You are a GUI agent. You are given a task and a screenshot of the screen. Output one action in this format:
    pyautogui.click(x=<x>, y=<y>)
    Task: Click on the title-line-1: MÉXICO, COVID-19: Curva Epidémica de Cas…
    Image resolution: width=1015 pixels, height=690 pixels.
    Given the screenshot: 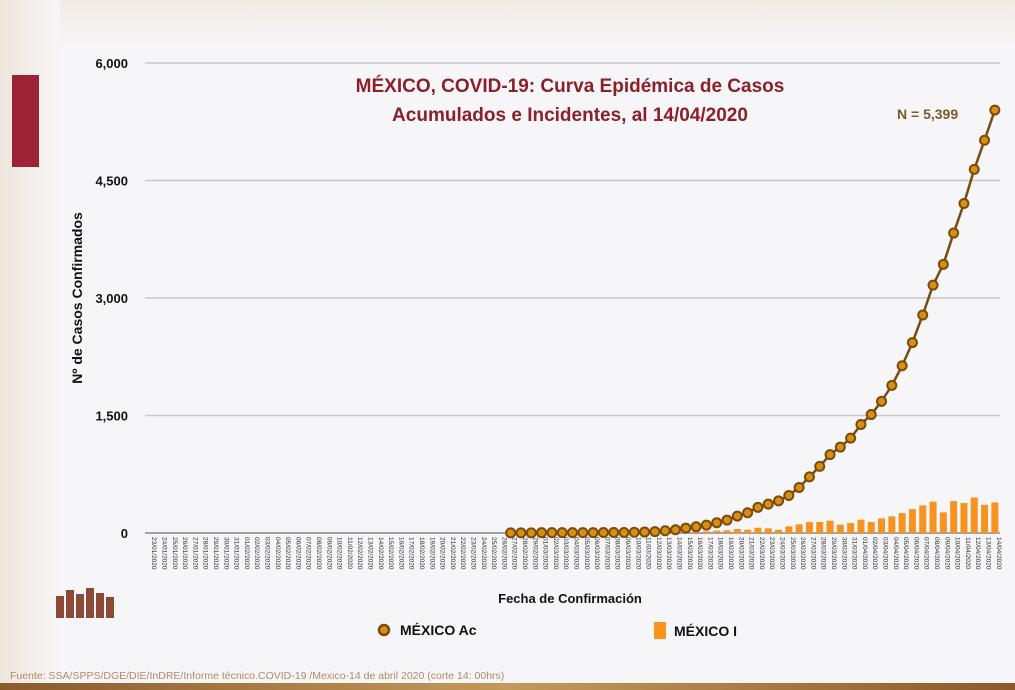 What is the action you would take?
    pyautogui.click(x=570, y=86)
    